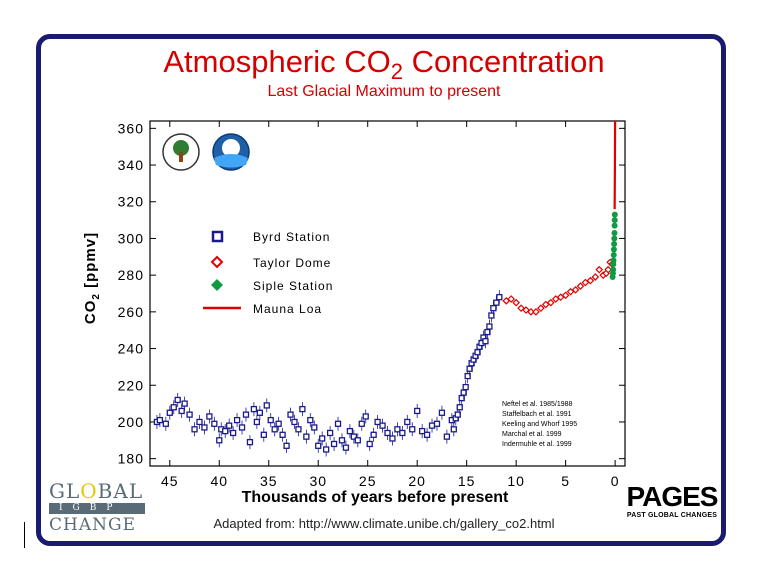 The height and width of the screenshot is (576, 768). Describe the element at coordinates (131, 238) in the screenshot. I see `y-tick-label: 300` at that location.